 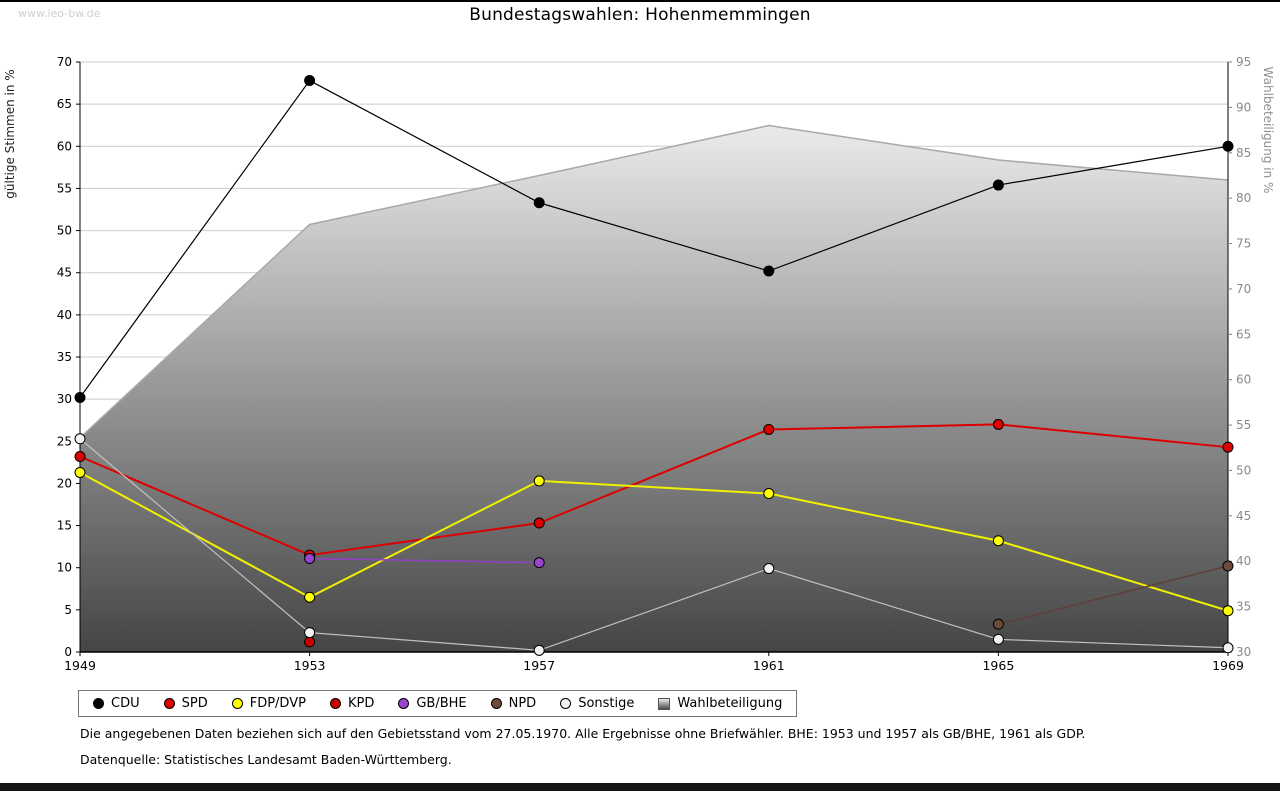 I want to click on svg-text: 1957, so click(x=539, y=665).